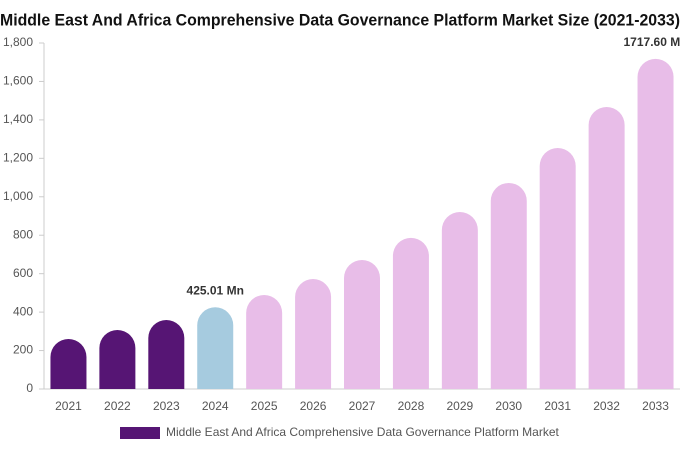 The image size is (680, 450). I want to click on x-tick-label: 2022, so click(117, 406).